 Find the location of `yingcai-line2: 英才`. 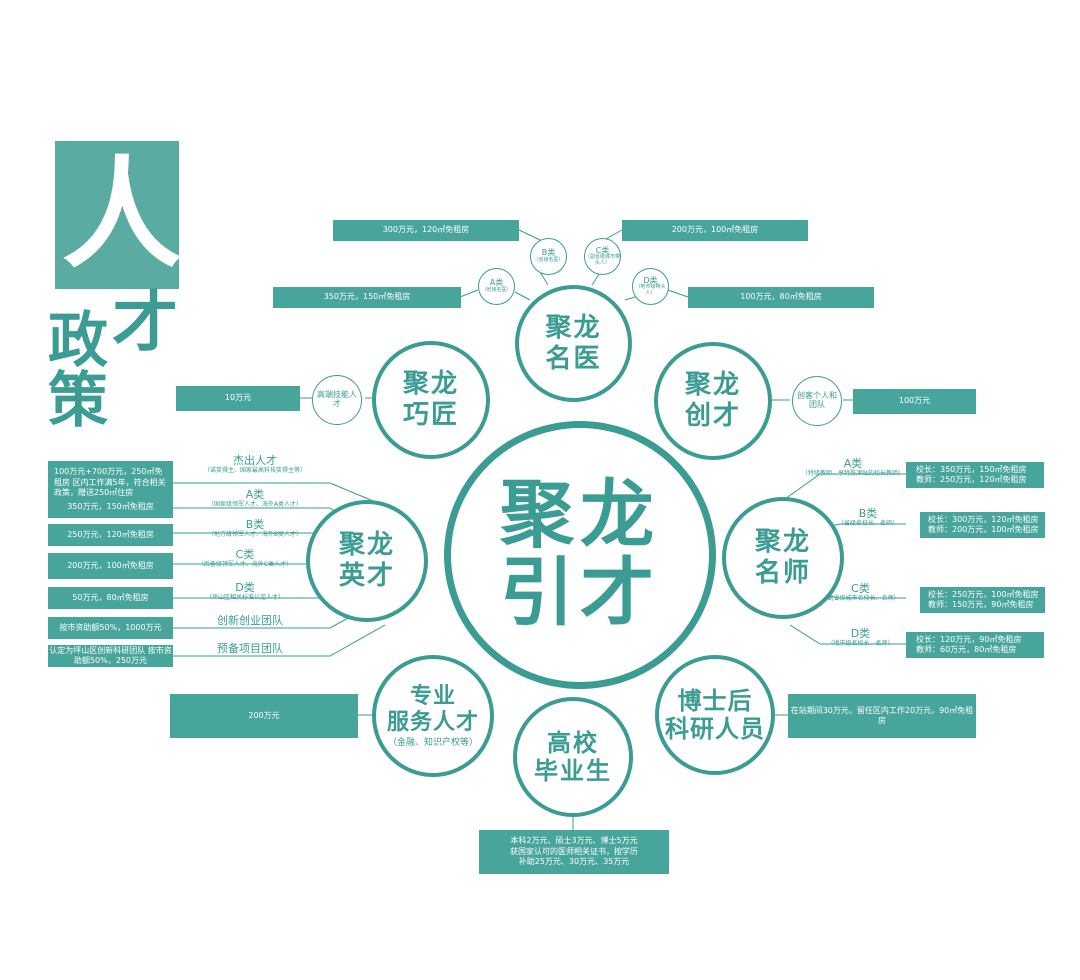

yingcai-line2: 英才 is located at coordinates (366, 576).